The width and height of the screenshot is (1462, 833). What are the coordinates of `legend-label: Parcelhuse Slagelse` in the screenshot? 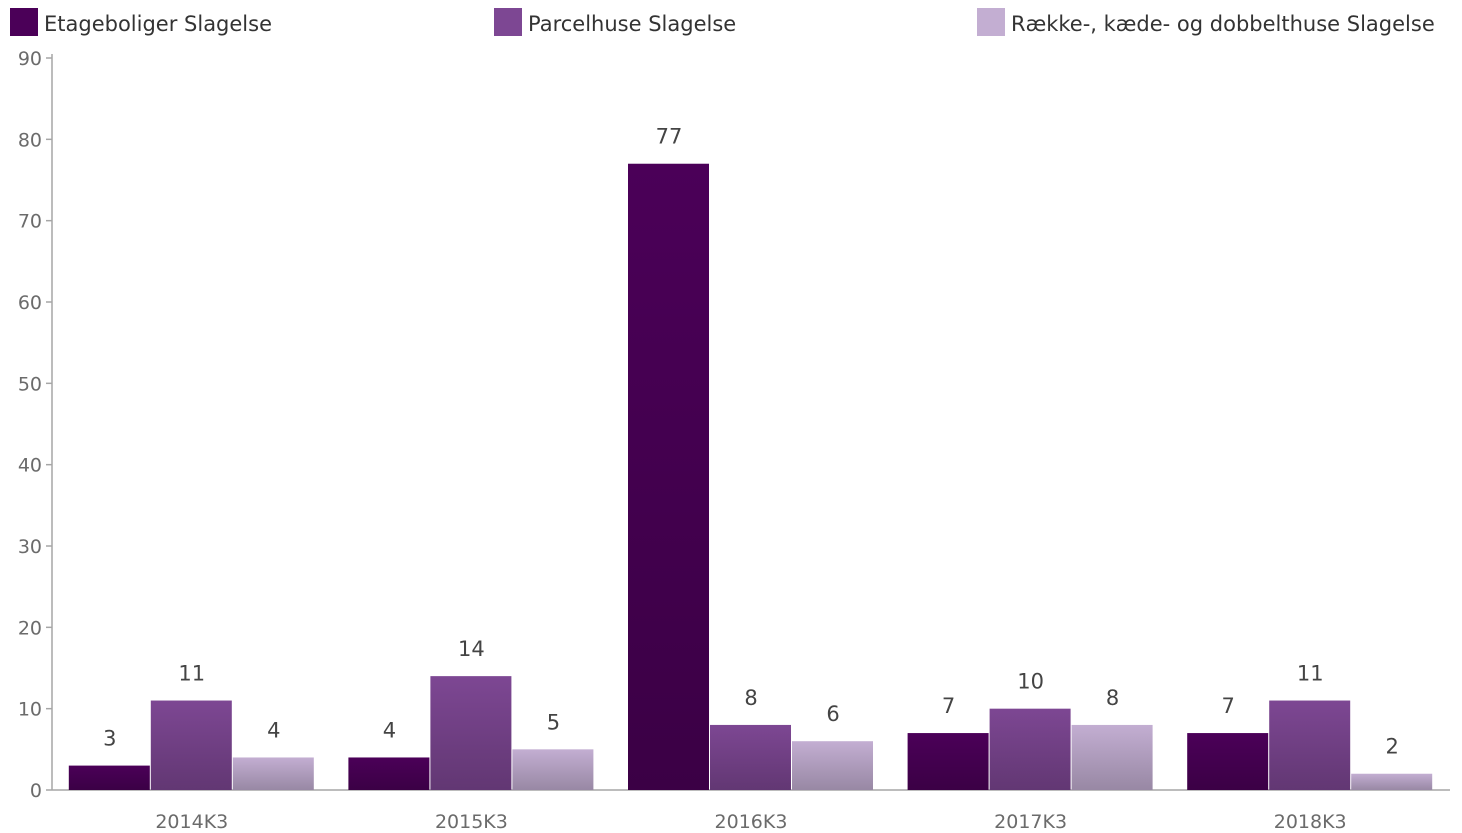 It's located at (632, 24).